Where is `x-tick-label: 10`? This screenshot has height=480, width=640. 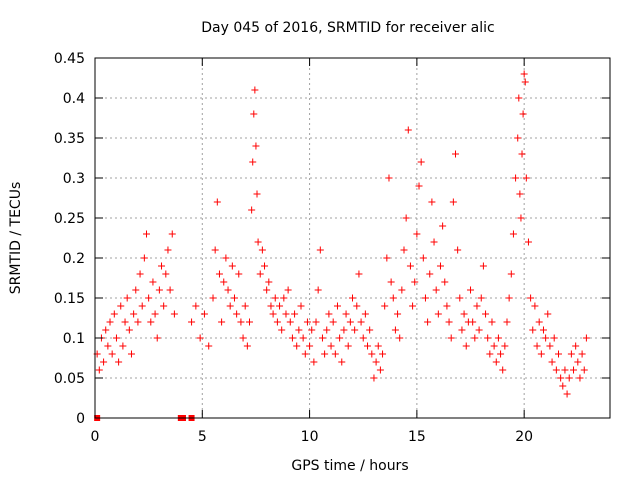 x-tick-label: 10 is located at coordinates (310, 437).